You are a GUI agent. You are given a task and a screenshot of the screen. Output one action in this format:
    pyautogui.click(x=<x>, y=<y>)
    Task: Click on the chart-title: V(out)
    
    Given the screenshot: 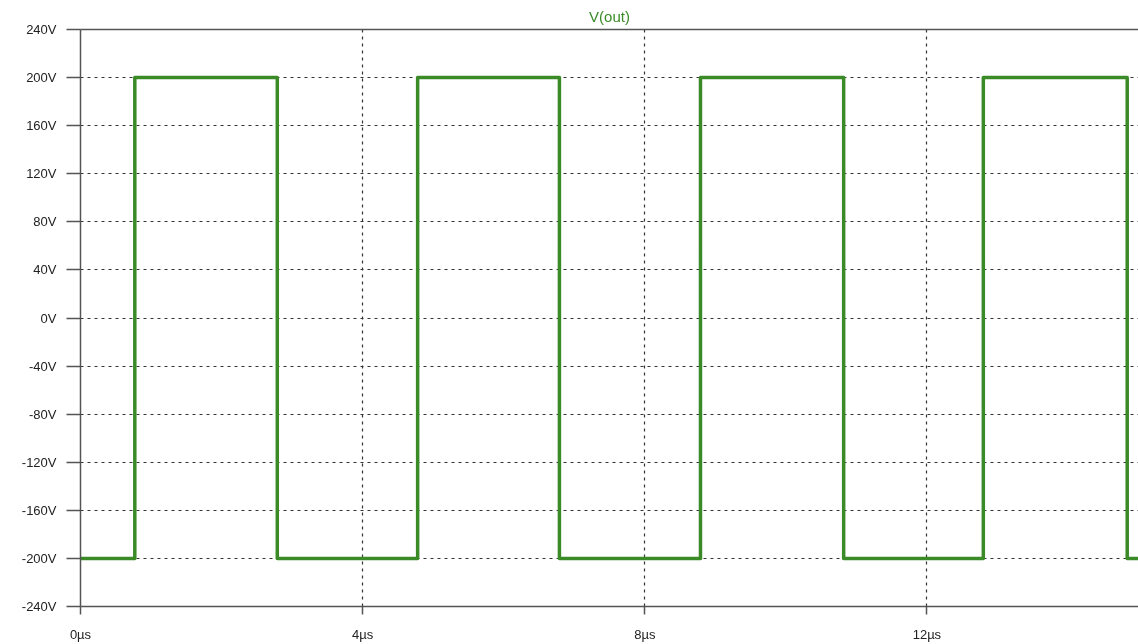 What is the action you would take?
    pyautogui.click(x=609, y=16)
    